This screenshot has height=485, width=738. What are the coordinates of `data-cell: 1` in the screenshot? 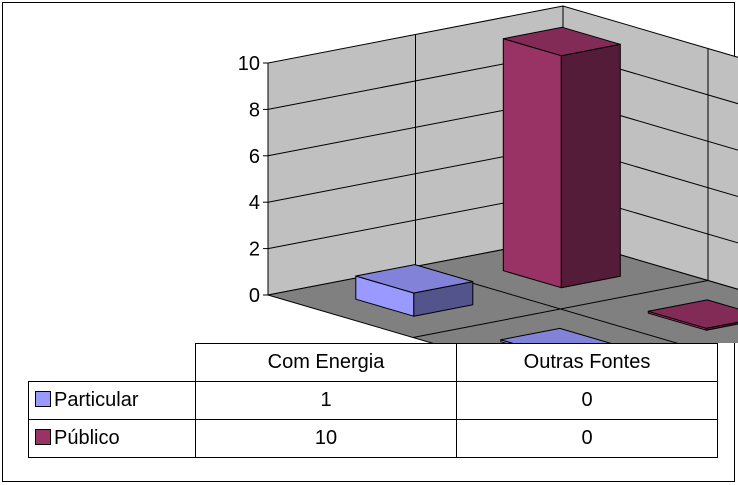 It's located at (326, 400).